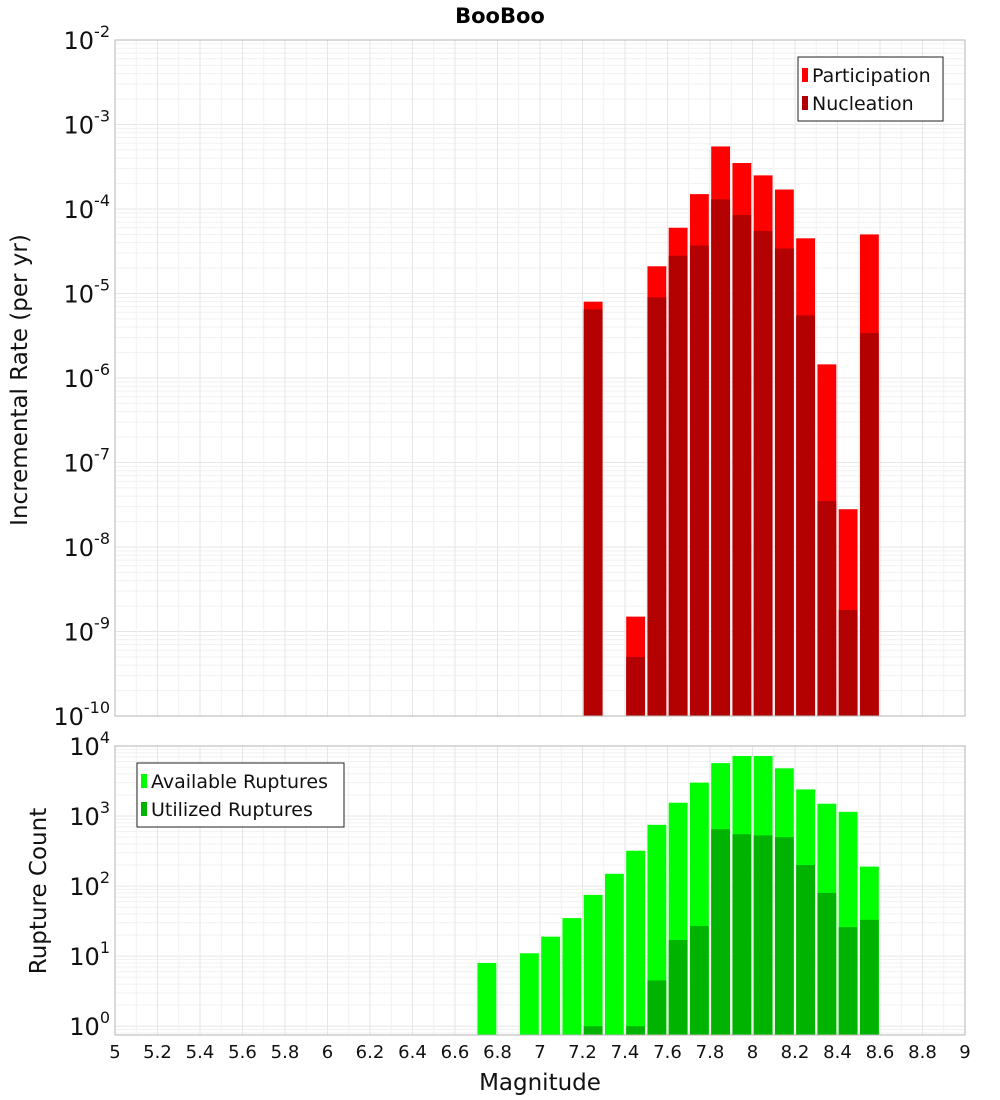  I want to click on top-y-tick-label: 10⁻², so click(87, 38).